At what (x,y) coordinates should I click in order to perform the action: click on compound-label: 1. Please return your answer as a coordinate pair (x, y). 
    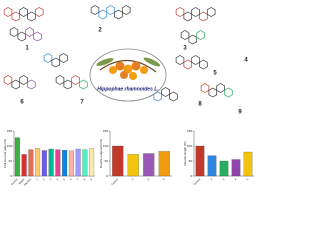
    Looking at the image, I should click on (27, 49).